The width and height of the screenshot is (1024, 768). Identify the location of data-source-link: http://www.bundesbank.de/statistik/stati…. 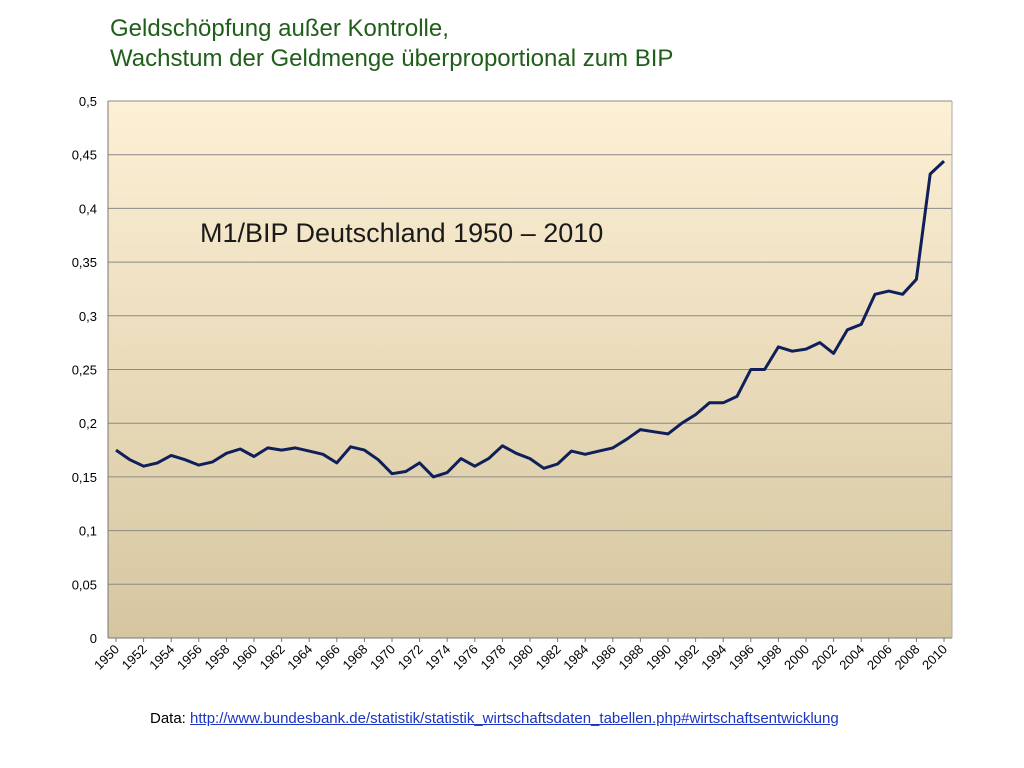
(514, 718).